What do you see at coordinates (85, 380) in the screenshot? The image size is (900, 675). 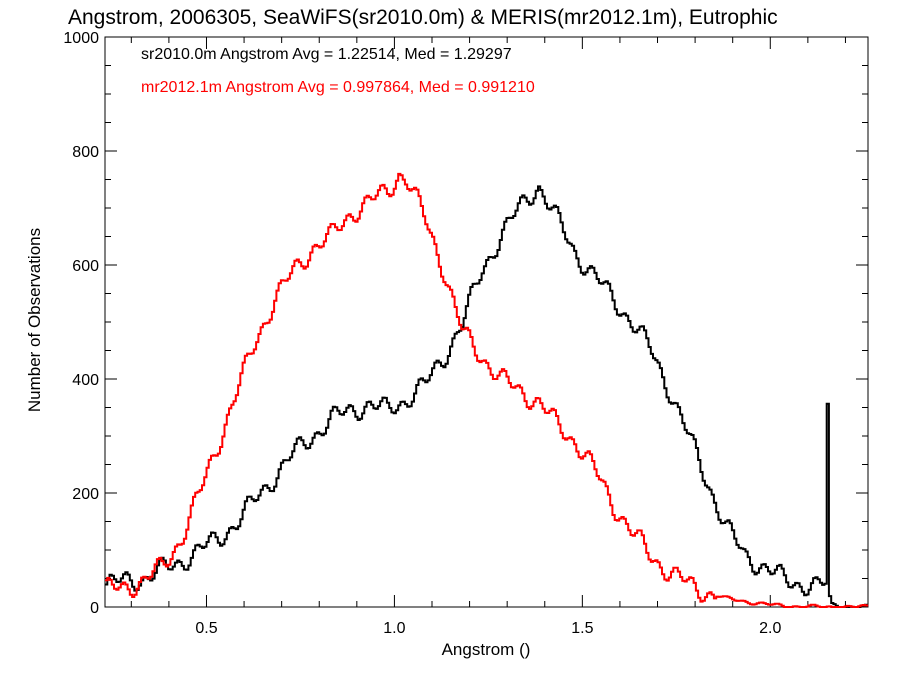 I see `y-tick-label: 400` at bounding box center [85, 380].